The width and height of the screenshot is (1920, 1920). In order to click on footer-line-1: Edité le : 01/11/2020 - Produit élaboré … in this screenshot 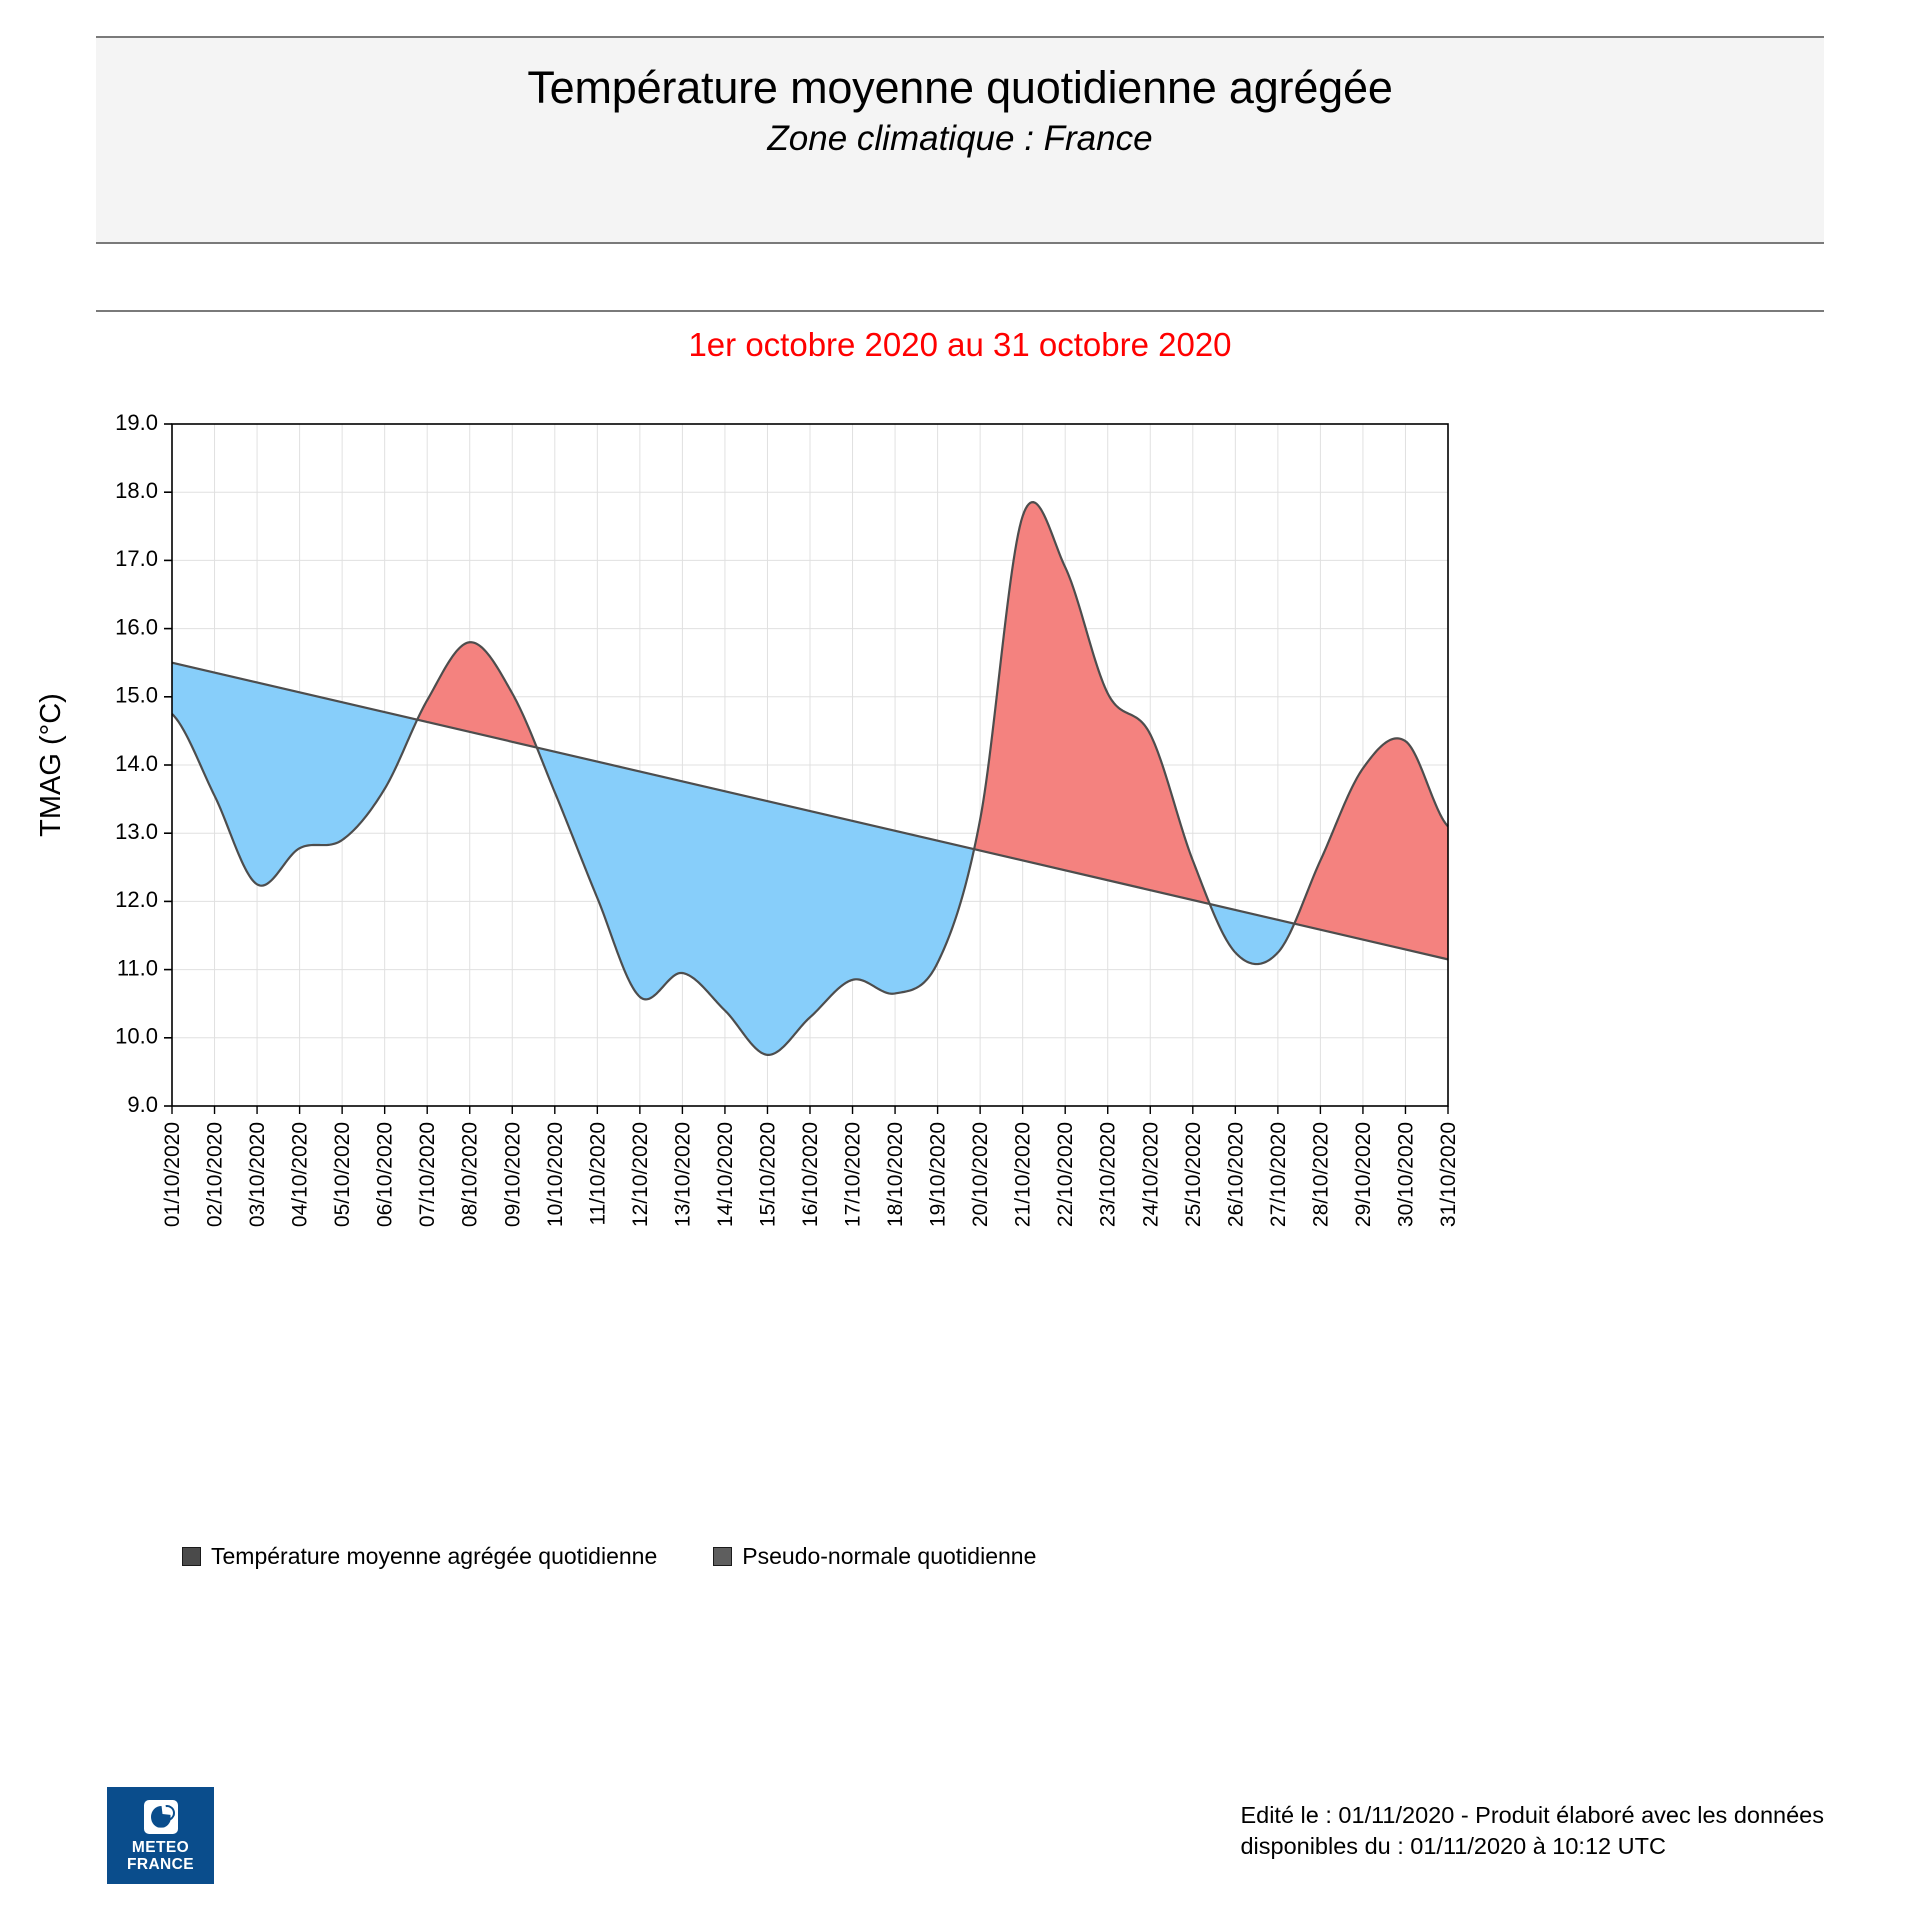, I will do `click(1532, 1815)`.